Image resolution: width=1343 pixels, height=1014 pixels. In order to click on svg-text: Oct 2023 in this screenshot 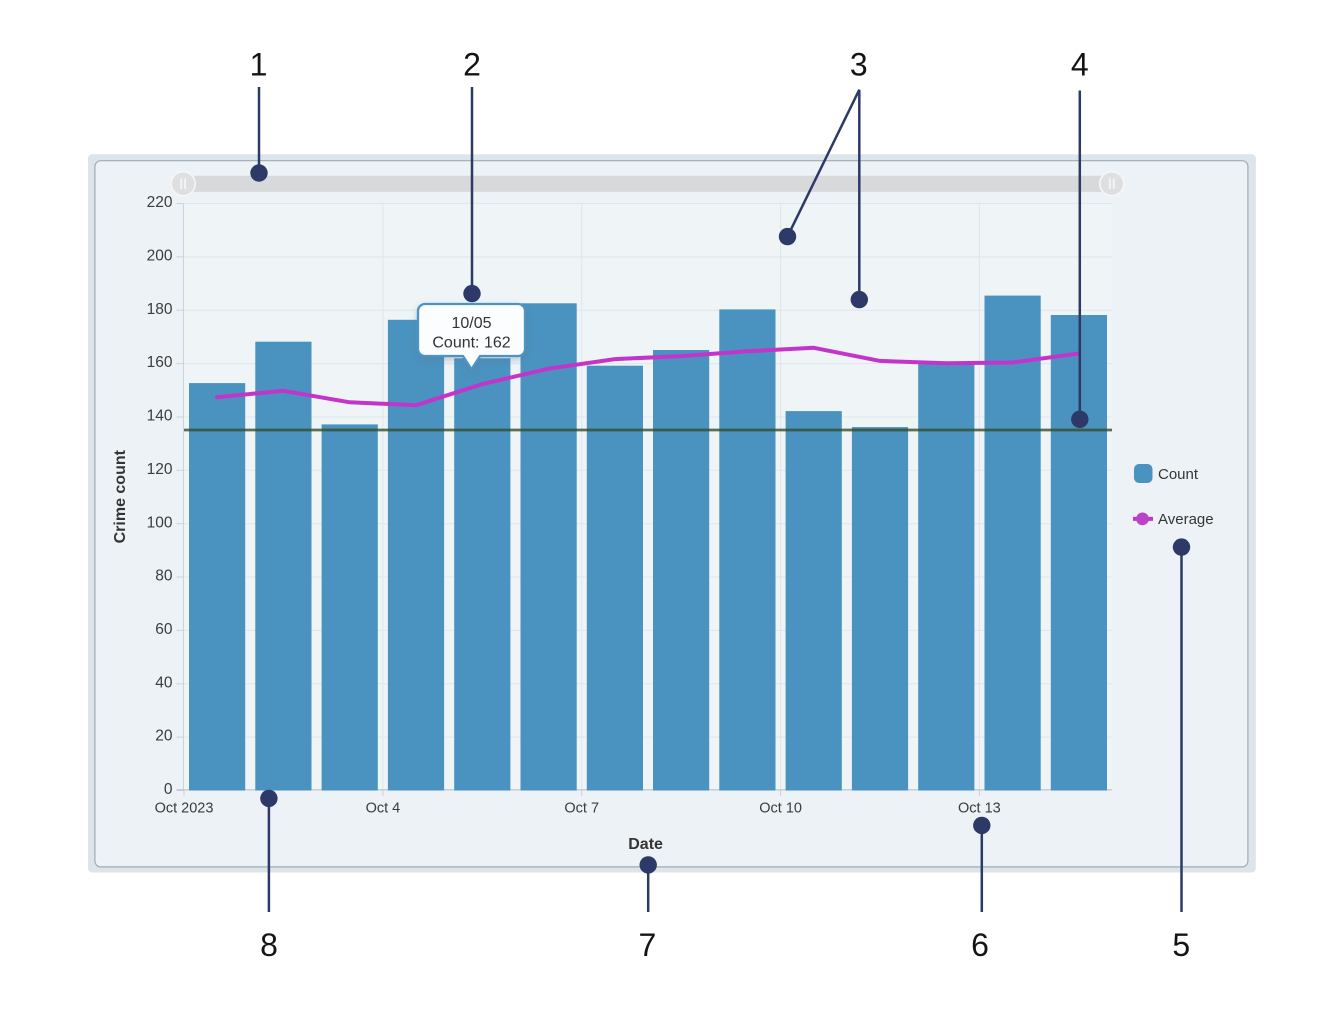, I will do `click(184, 809)`.